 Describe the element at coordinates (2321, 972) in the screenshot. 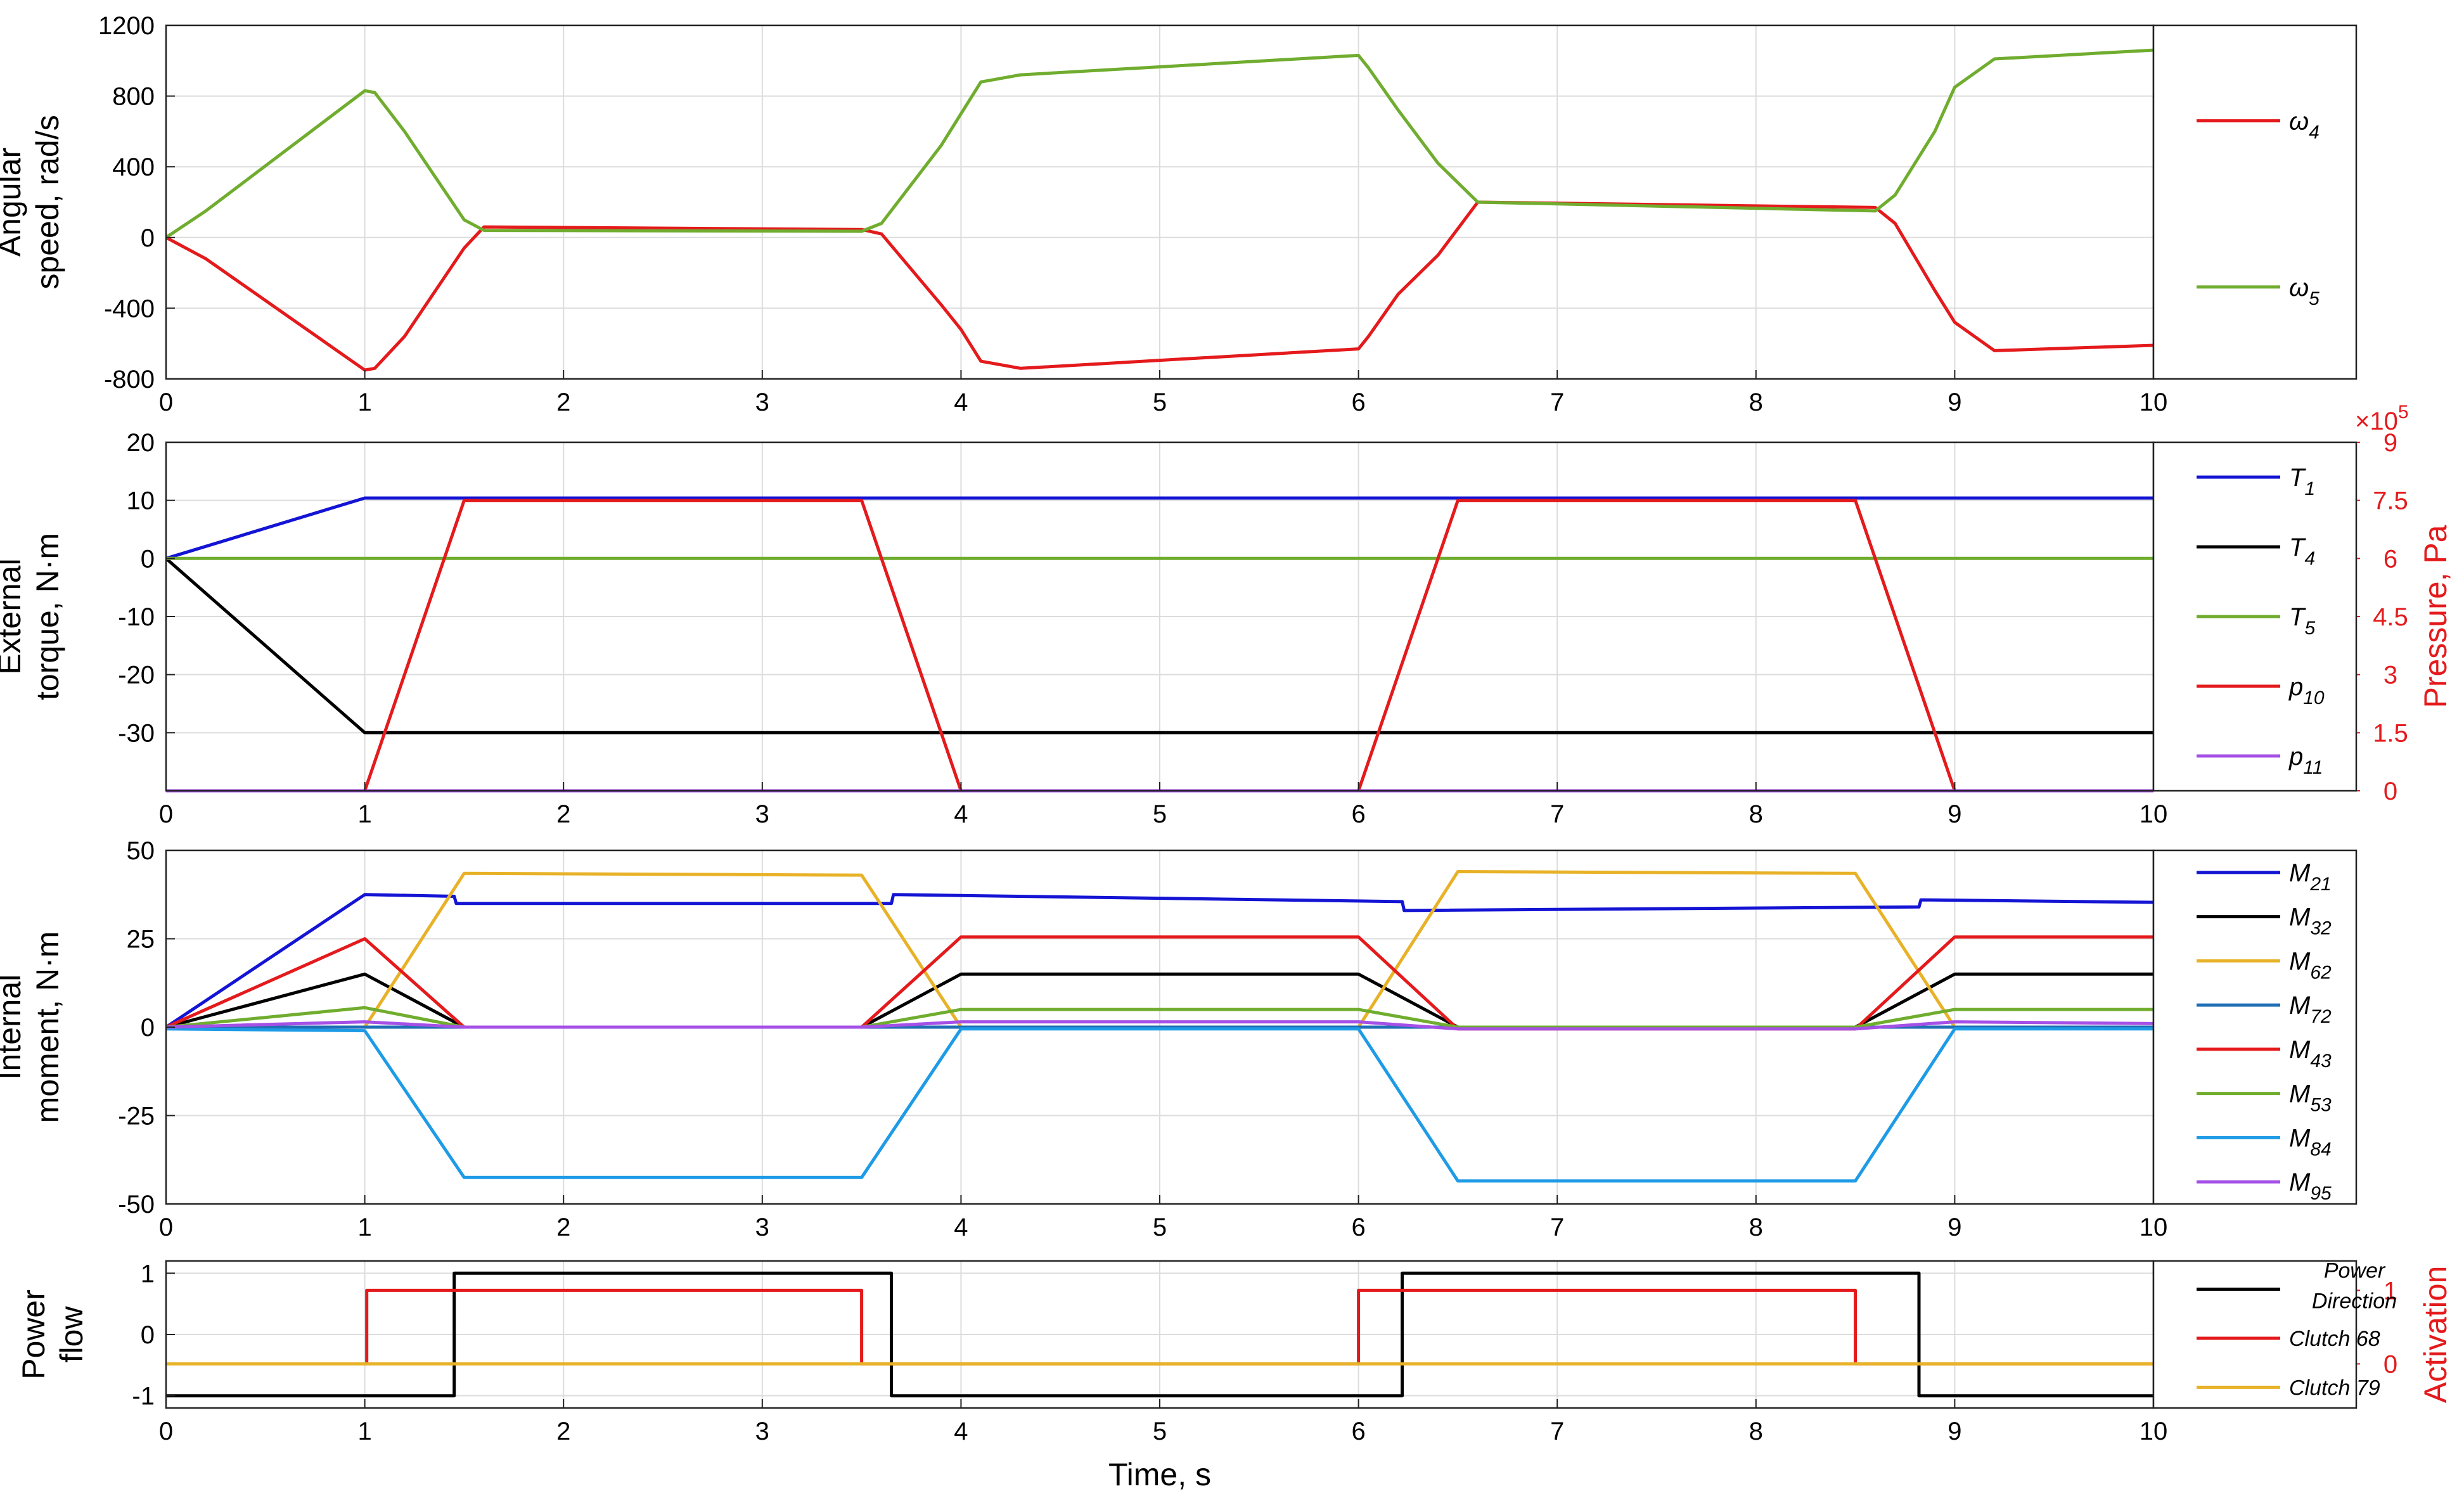

I see `legend-label-subscript: 62` at that location.